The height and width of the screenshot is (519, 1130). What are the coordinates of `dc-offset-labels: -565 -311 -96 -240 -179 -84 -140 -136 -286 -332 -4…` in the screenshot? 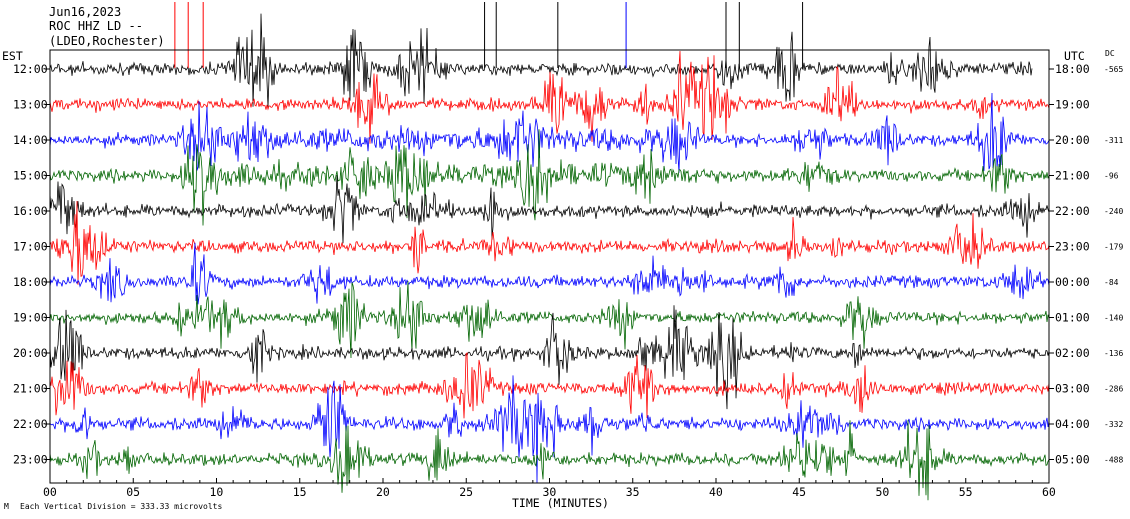 It's located at (1113, 265).